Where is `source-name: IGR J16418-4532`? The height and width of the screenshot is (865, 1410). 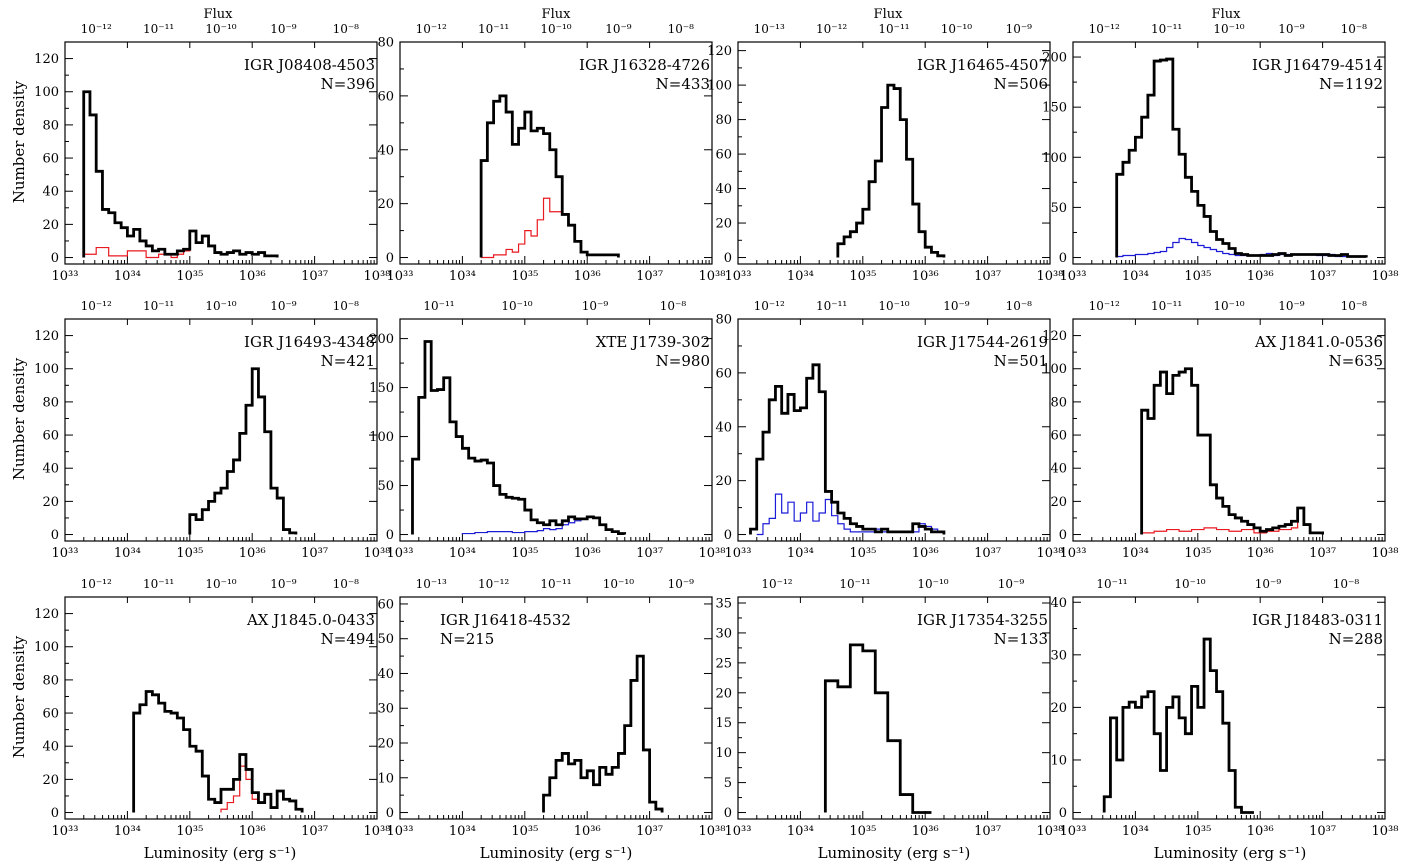
source-name: IGR J16418-4532 is located at coordinates (505, 620).